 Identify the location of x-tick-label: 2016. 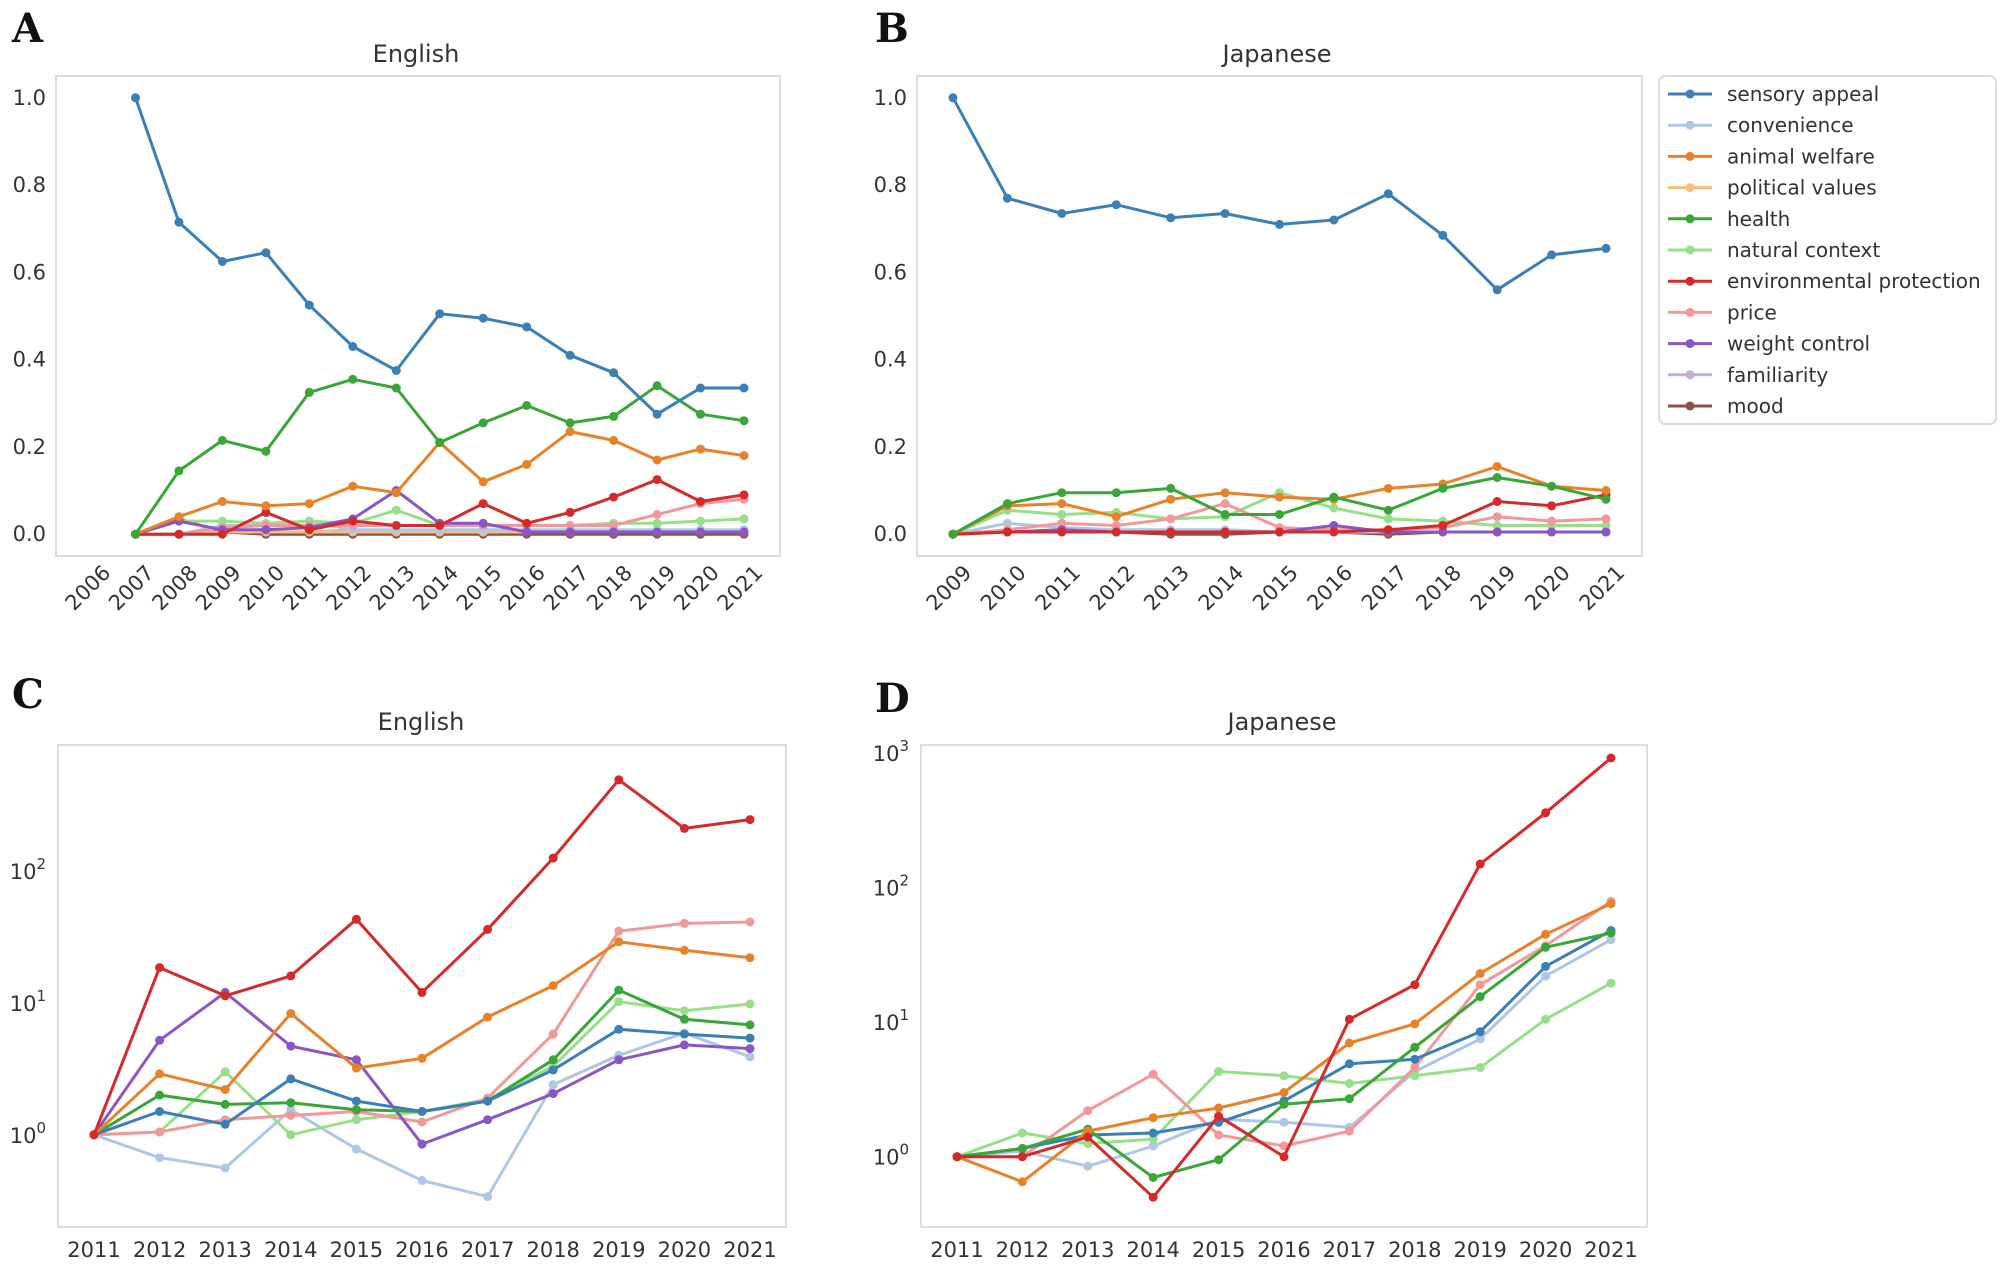
(421, 1250).